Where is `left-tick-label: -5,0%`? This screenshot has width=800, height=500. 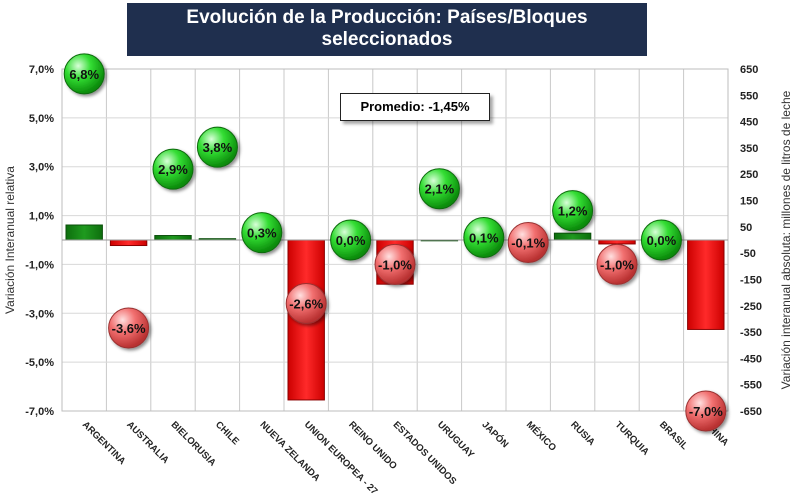
left-tick-label: -5,0% is located at coordinates (39, 363).